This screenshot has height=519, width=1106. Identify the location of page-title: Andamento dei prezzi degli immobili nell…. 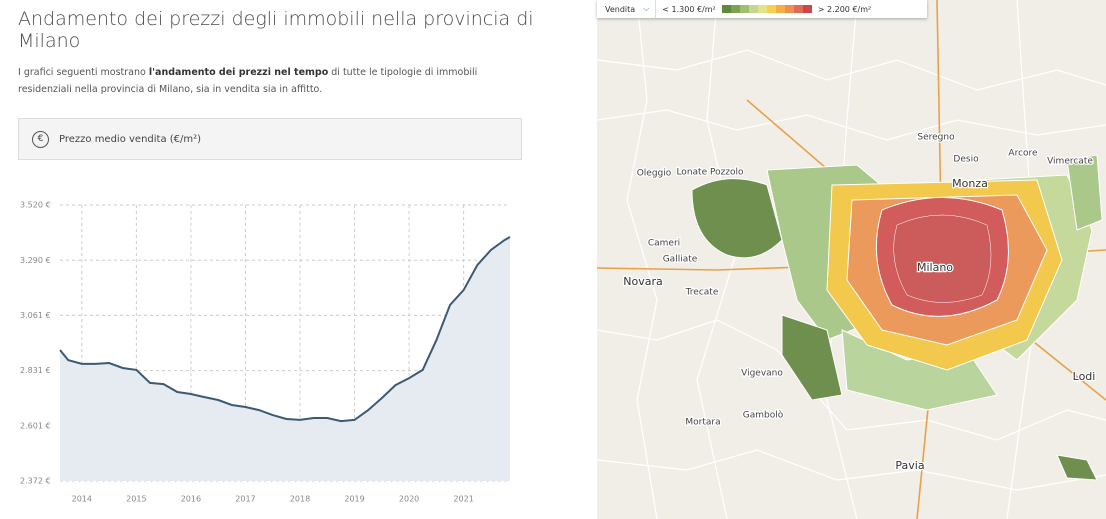
(276, 30).